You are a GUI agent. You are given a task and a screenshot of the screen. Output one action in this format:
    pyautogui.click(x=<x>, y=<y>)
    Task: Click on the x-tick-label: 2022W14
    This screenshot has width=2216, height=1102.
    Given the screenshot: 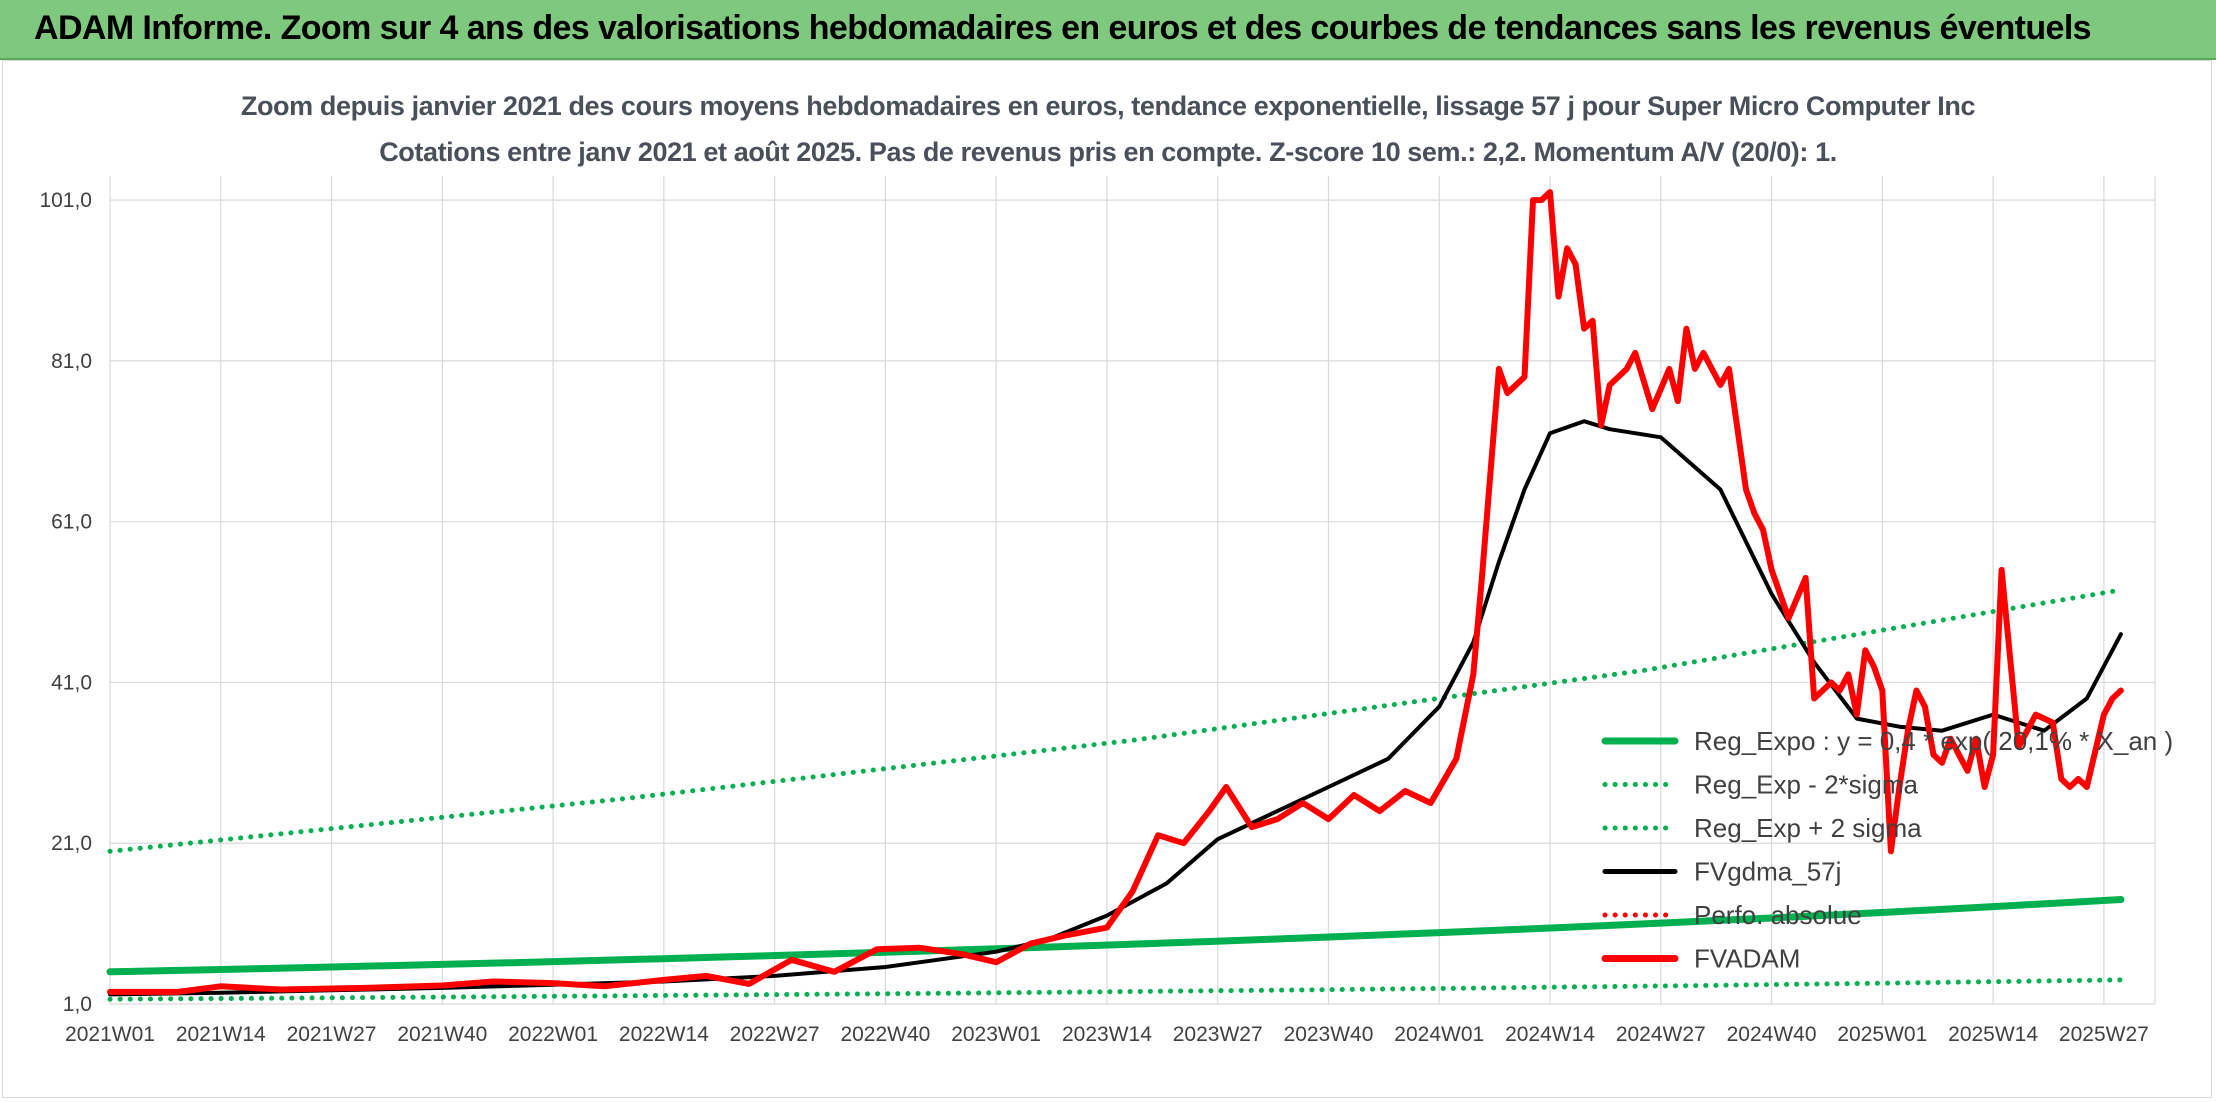 What is the action you would take?
    pyautogui.click(x=664, y=1034)
    